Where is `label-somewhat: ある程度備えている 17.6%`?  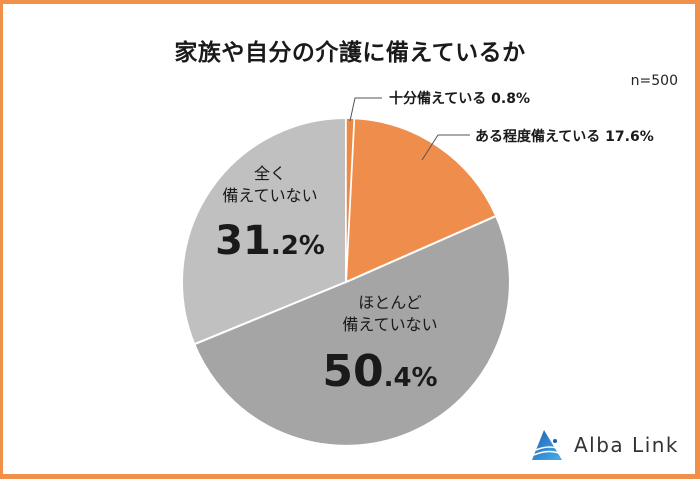 label-somewhat: ある程度備えている 17.6% is located at coordinates (564, 137).